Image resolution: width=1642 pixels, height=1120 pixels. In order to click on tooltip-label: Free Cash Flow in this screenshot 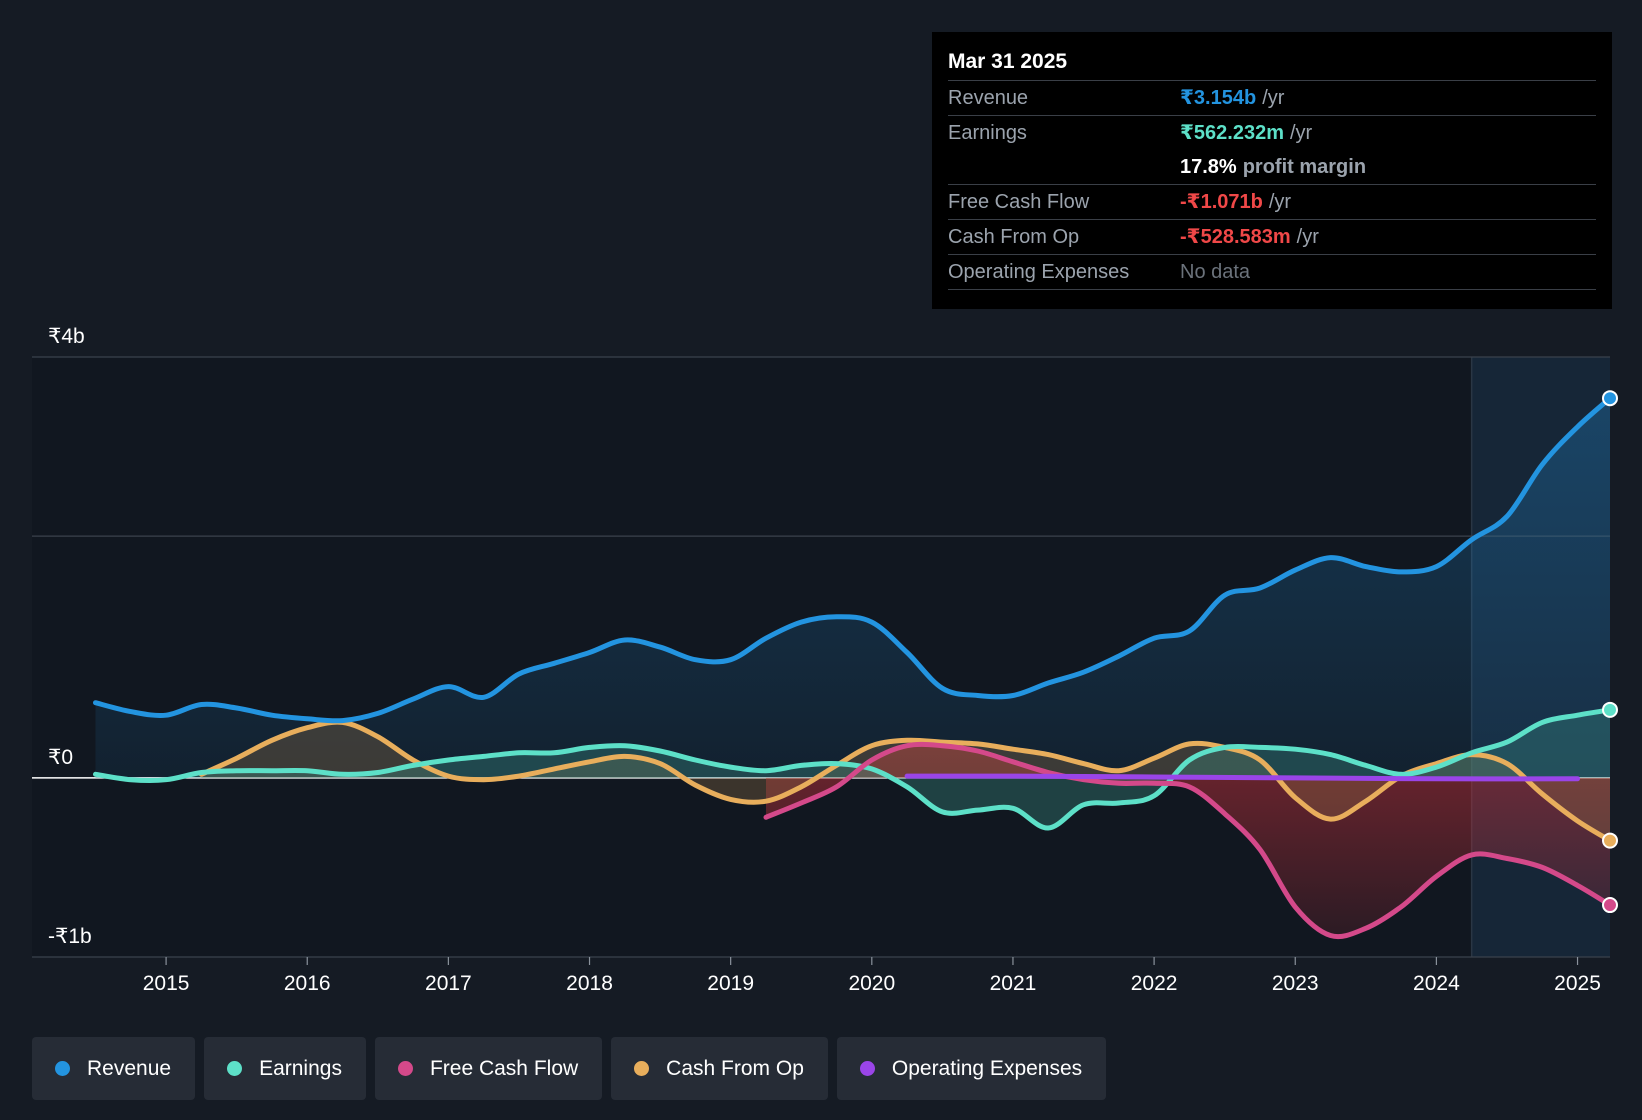, I will do `click(1019, 202)`.